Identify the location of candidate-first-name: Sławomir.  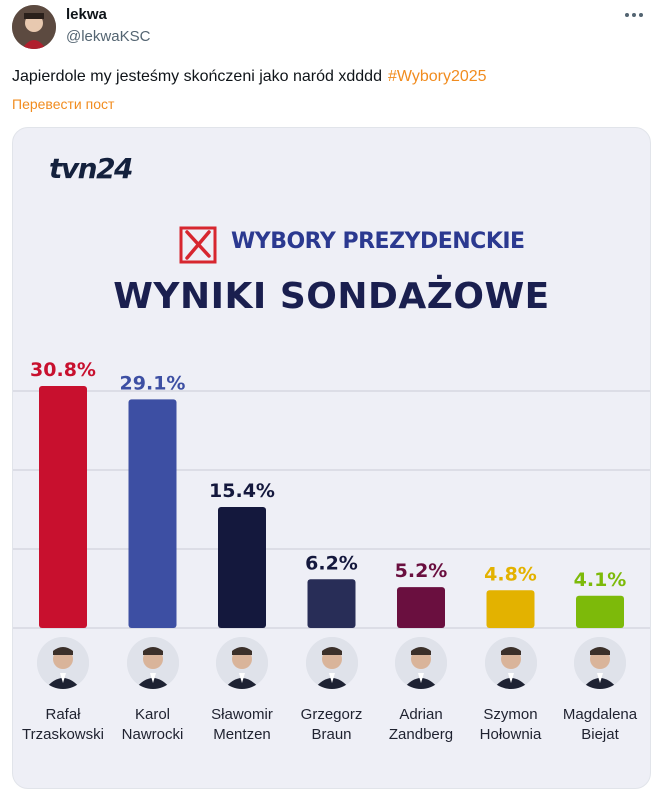
(242, 714).